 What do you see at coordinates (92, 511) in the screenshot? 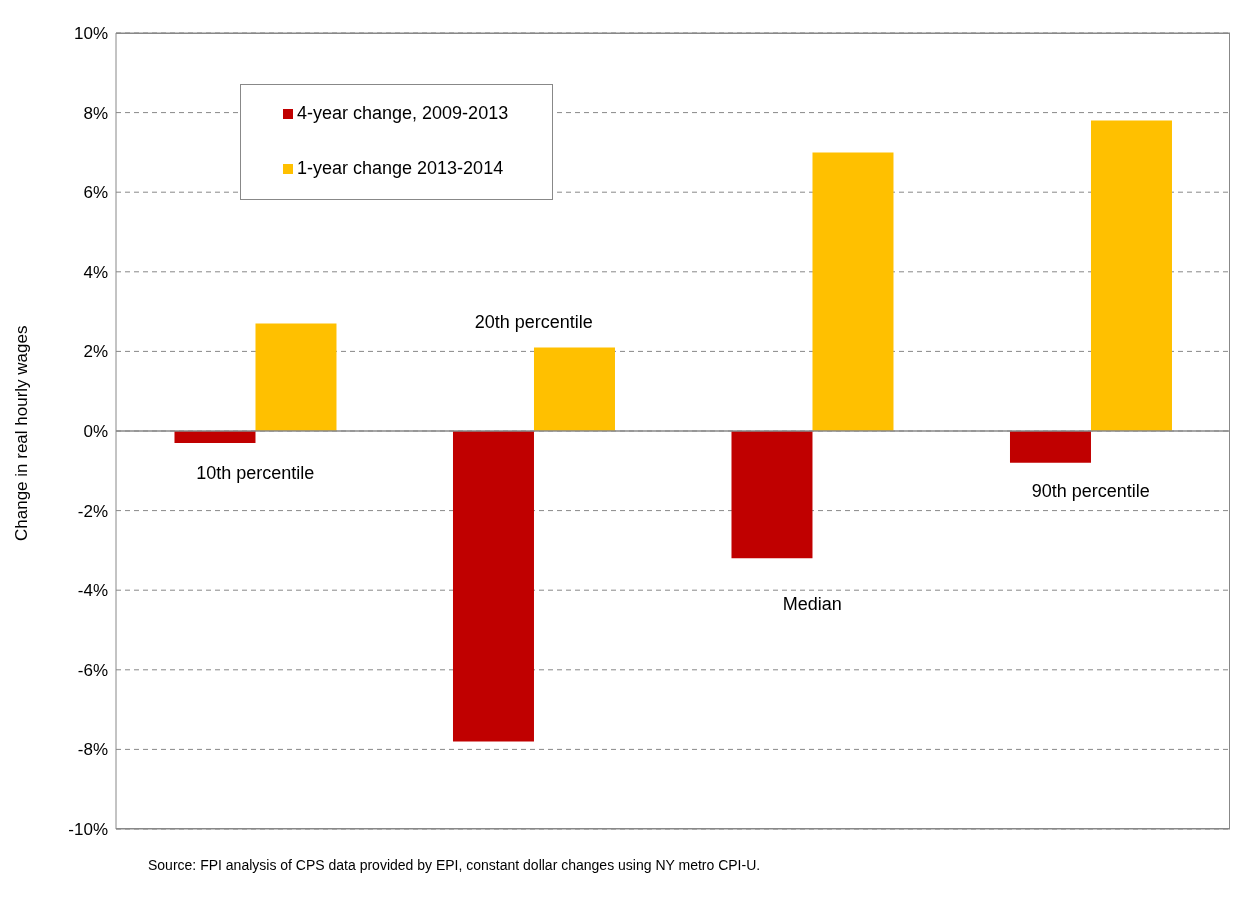
I see `y-tick-label: -2%` at bounding box center [92, 511].